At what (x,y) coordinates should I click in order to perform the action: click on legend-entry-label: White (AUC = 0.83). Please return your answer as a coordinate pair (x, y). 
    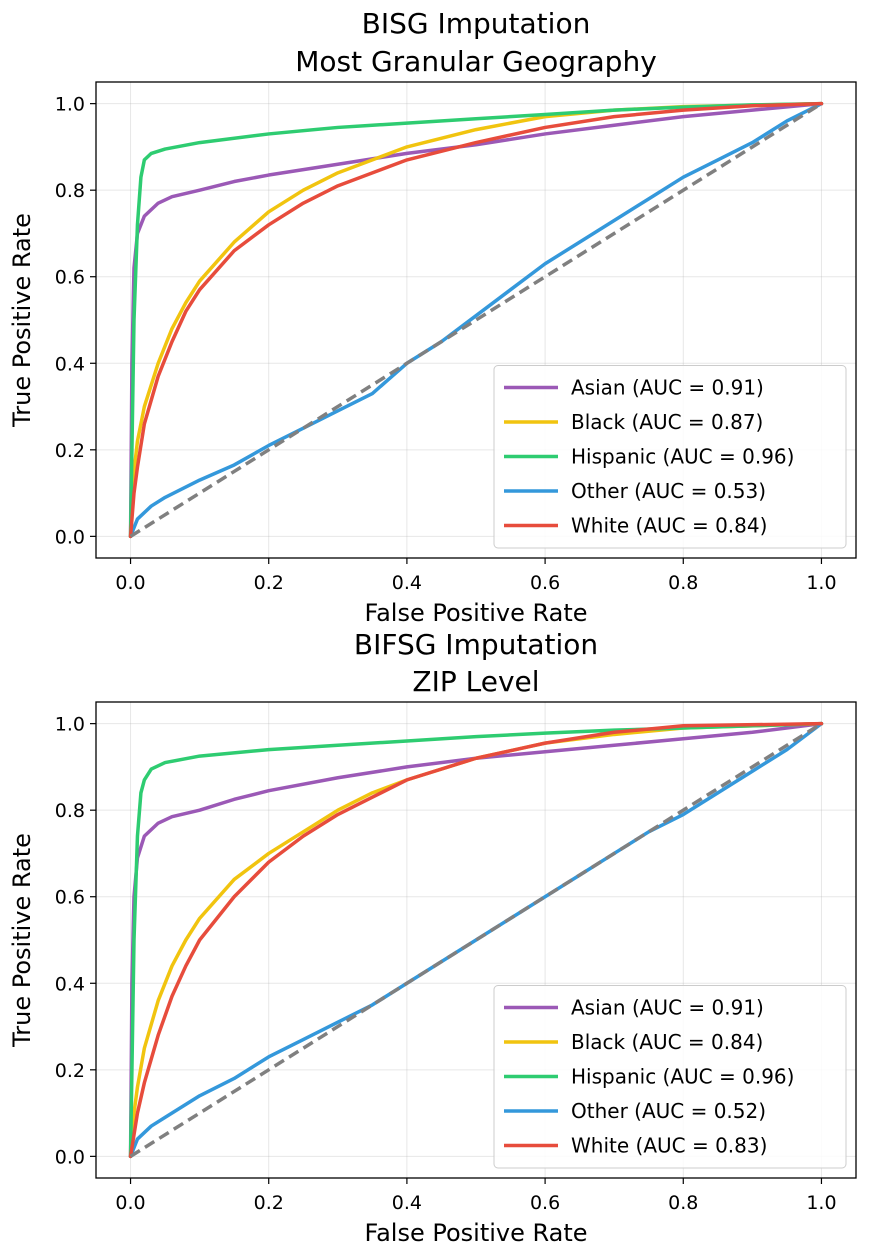
    Looking at the image, I should click on (669, 1146).